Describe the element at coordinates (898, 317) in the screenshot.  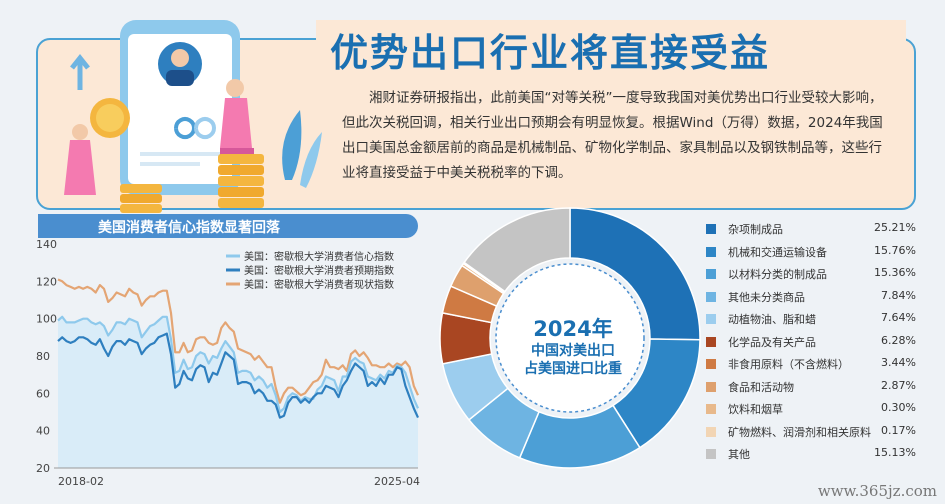
I see `legend-value-label: 7.64%` at that location.